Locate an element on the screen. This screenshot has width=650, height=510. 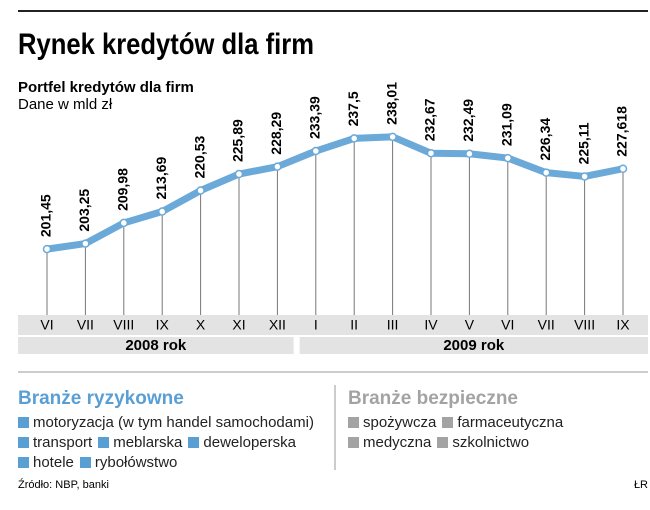
value-label: 203,25 is located at coordinates (84, 210).